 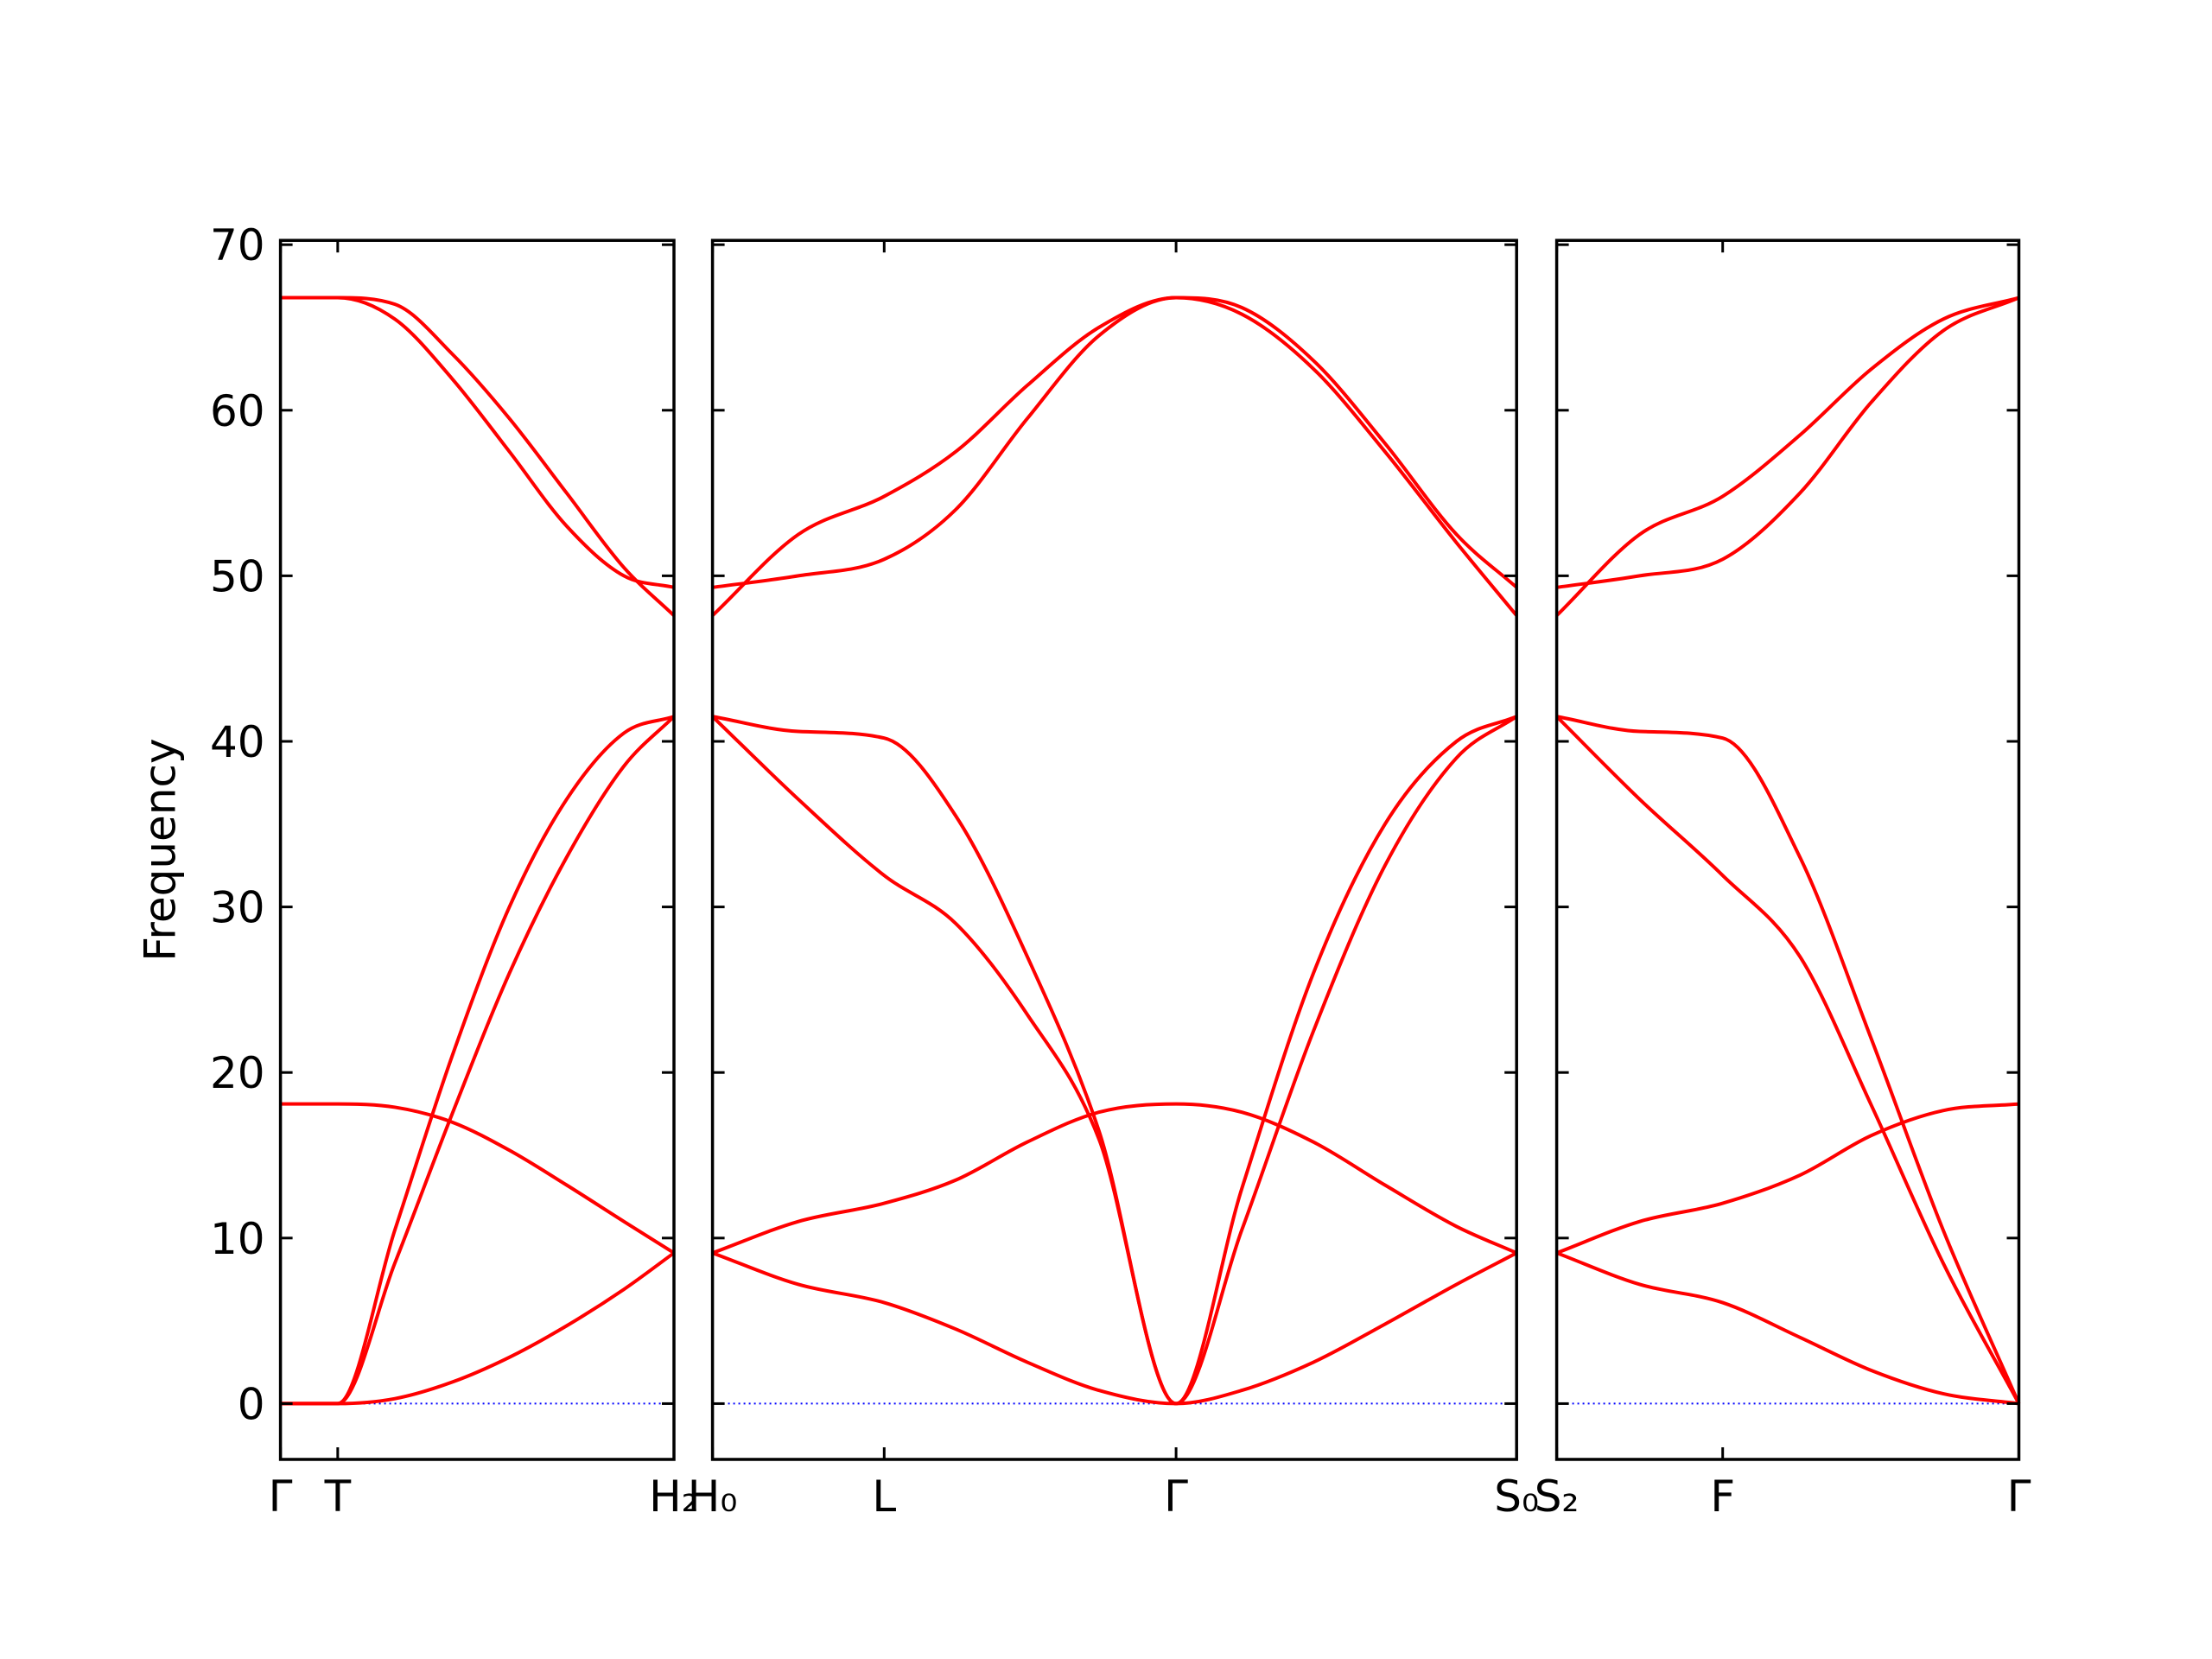 I want to click on plot-frame, so click(x=477, y=849).